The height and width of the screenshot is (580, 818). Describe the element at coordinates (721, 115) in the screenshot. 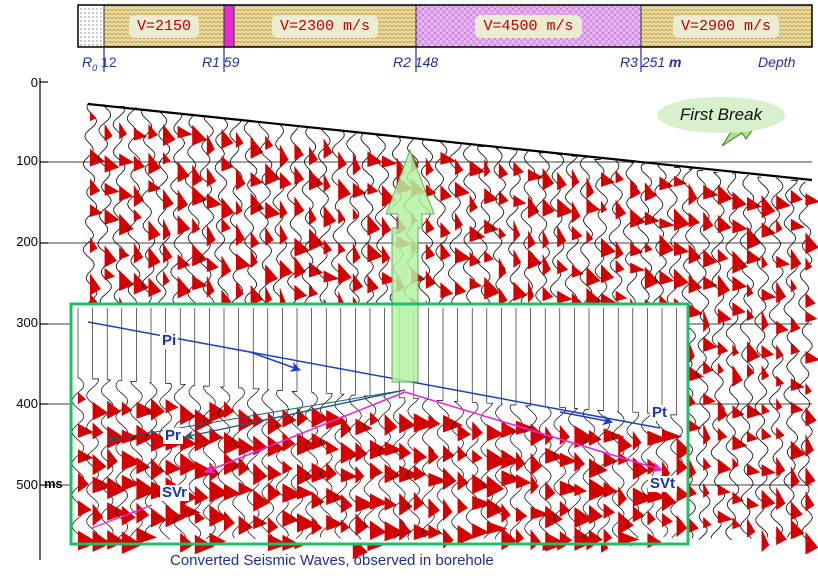

I see `first-break-callout: First Break` at that location.